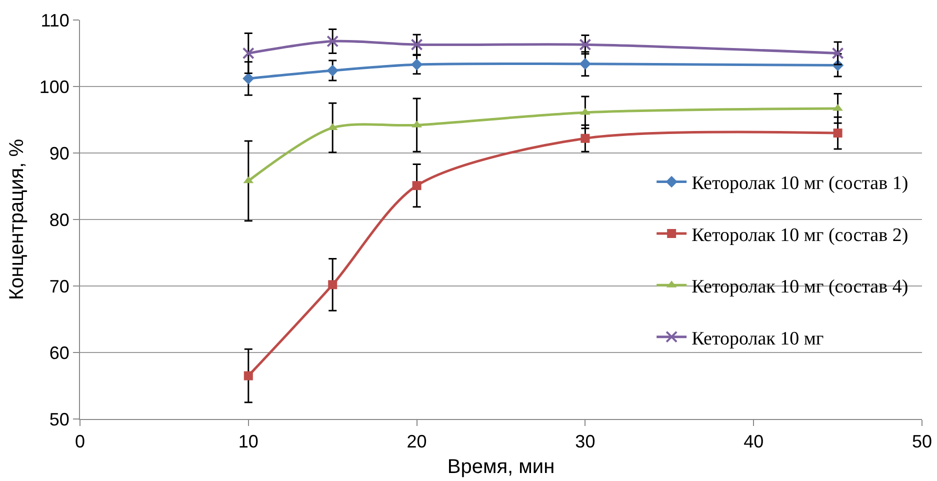  Describe the element at coordinates (754, 442) in the screenshot. I see `x-tick-label: 40` at that location.